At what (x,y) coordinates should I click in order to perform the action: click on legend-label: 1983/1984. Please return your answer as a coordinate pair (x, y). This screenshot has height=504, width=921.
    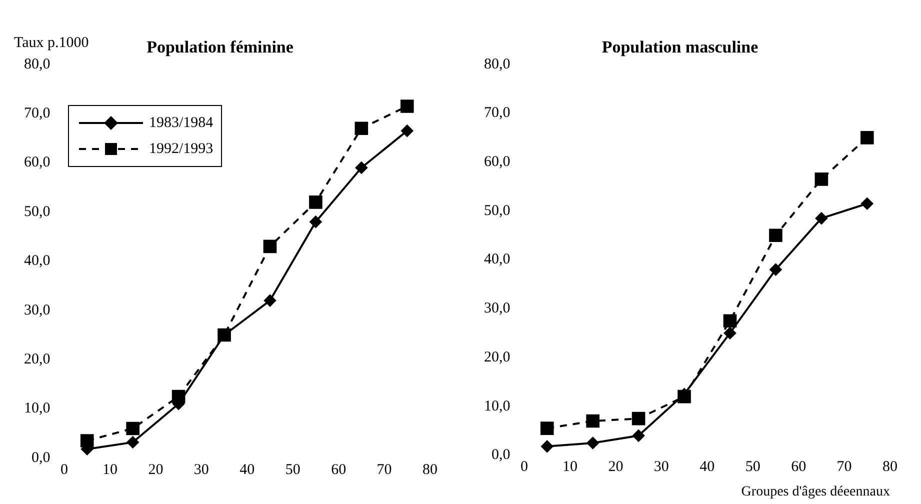
    Looking at the image, I should click on (181, 123).